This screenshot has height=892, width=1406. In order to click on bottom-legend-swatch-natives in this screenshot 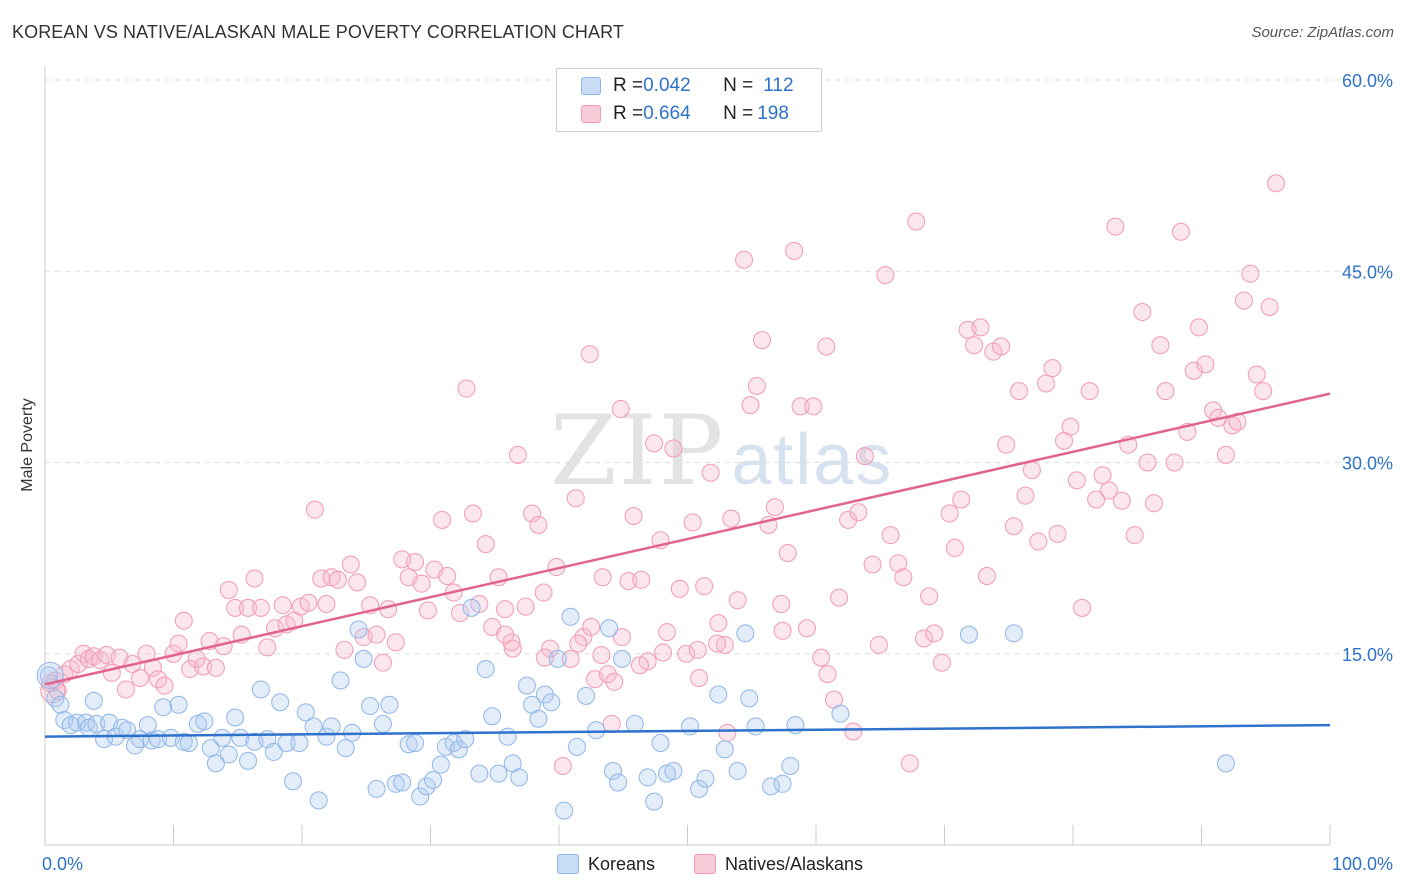, I will do `click(705, 864)`.